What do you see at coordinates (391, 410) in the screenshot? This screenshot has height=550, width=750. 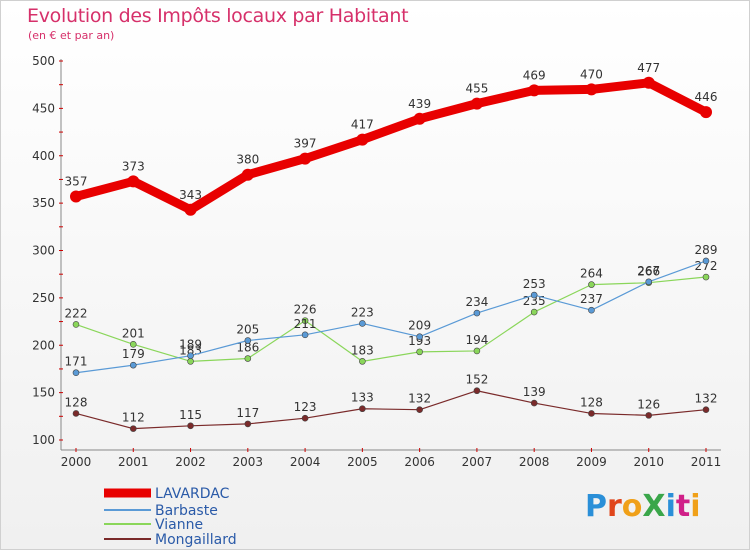 I see `series-line-mongaillard` at bounding box center [391, 410].